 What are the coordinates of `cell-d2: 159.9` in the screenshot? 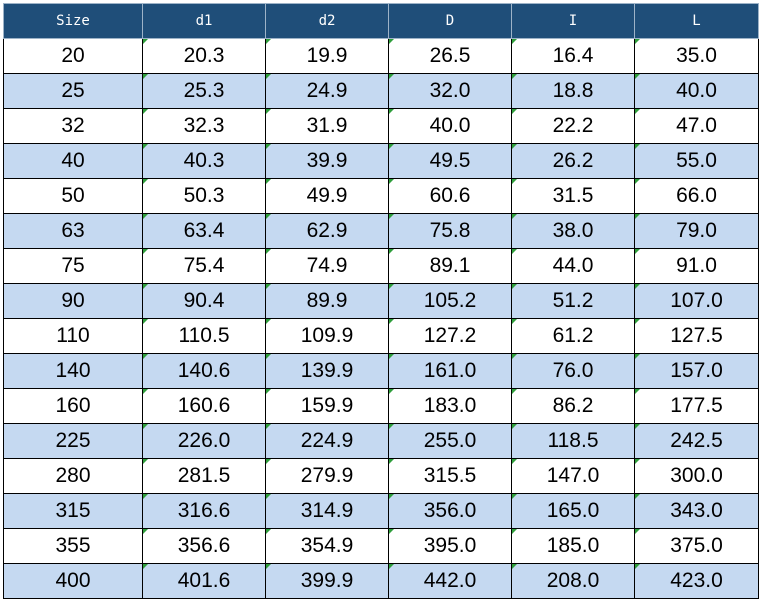 It's located at (327, 406).